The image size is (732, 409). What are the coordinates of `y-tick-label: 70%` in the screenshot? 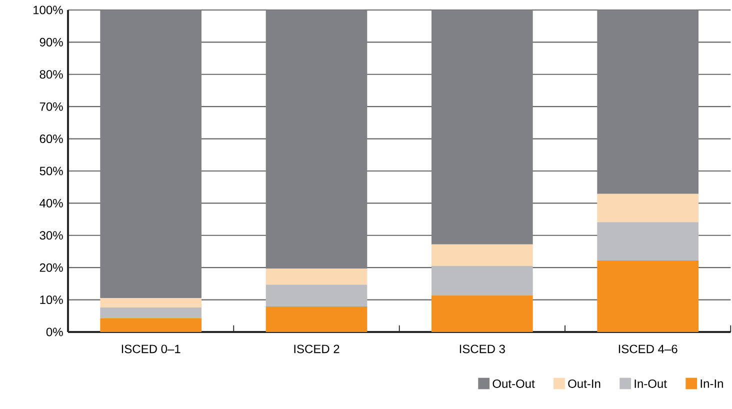 It's located at (51, 106).